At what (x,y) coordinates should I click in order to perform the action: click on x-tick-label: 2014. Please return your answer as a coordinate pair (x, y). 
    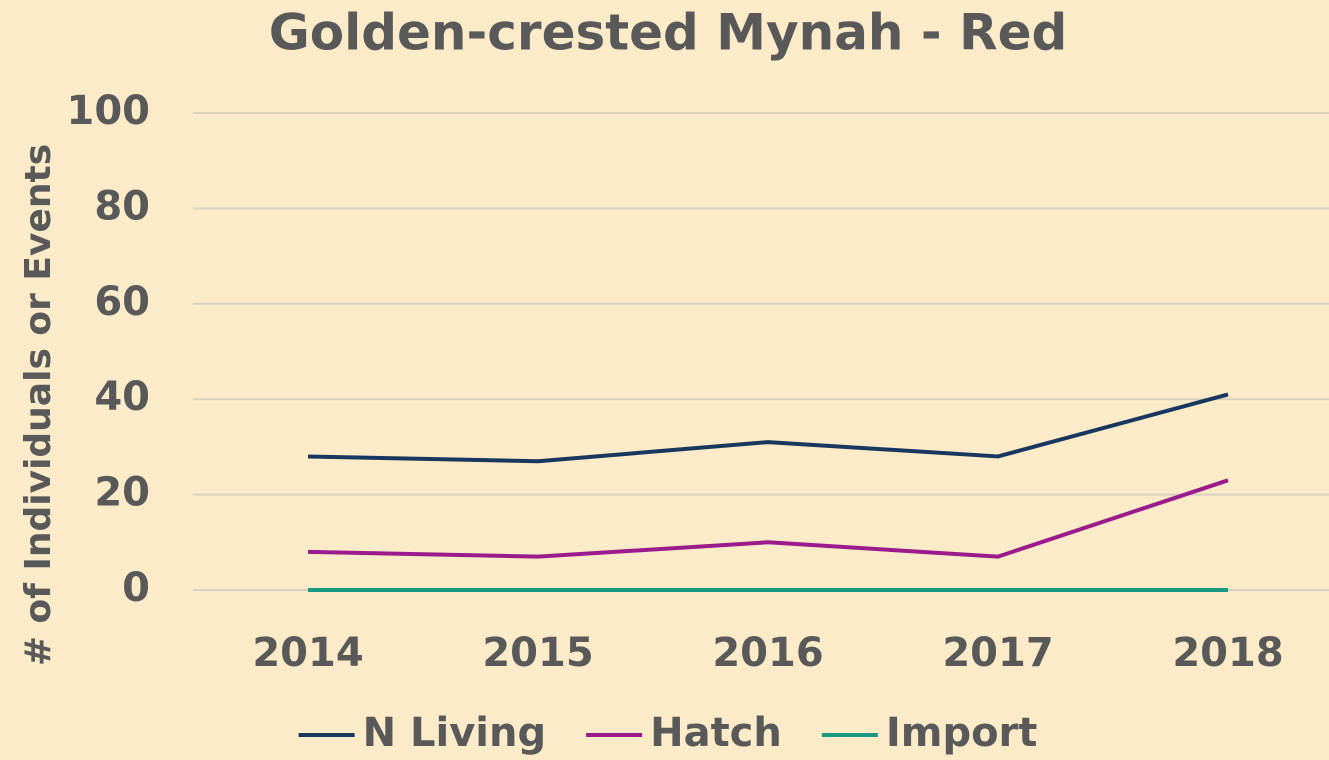
    Looking at the image, I should click on (307, 653).